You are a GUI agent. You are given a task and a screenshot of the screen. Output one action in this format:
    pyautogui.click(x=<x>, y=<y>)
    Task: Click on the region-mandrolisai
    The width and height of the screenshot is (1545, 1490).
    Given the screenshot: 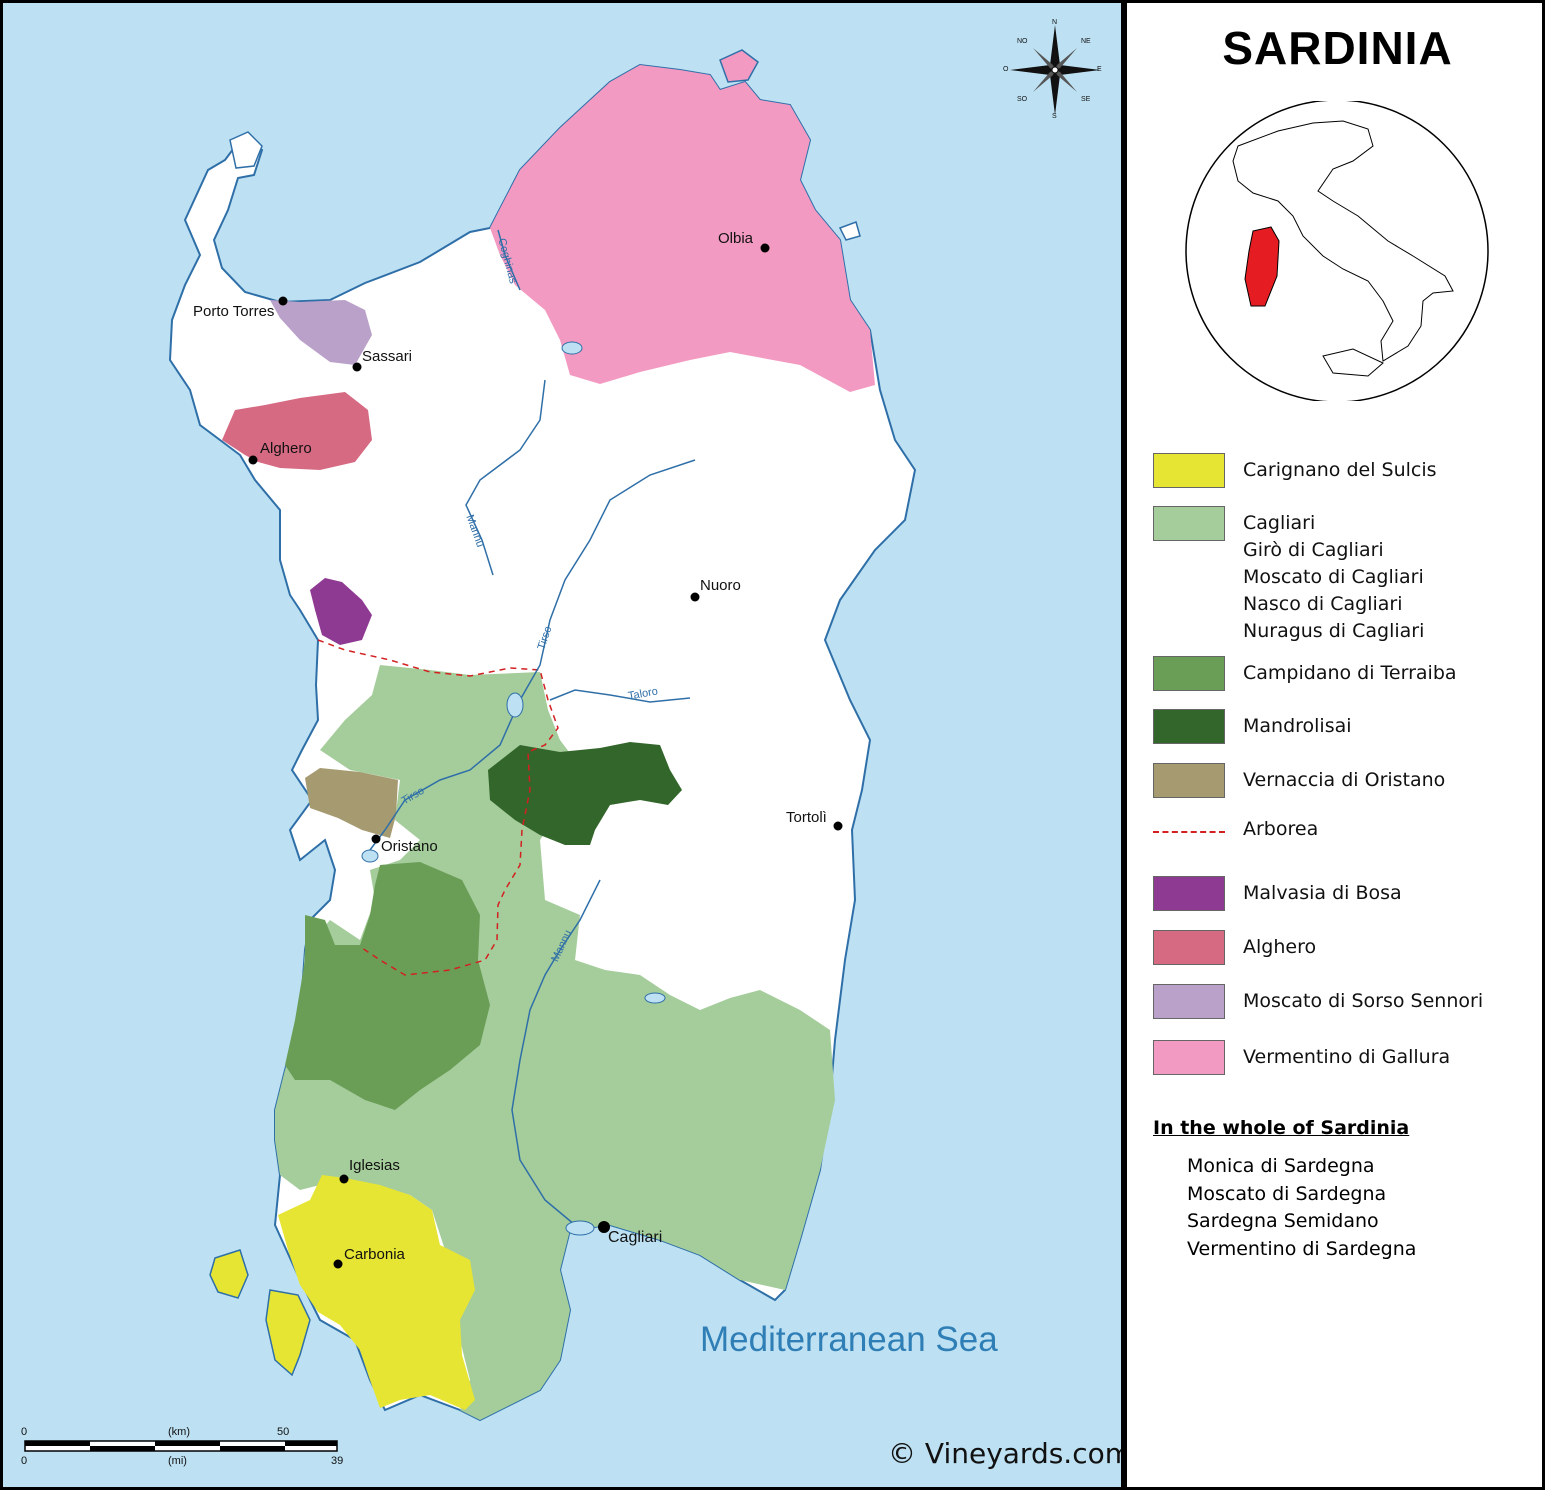 What is the action you would take?
    pyautogui.click(x=585, y=793)
    